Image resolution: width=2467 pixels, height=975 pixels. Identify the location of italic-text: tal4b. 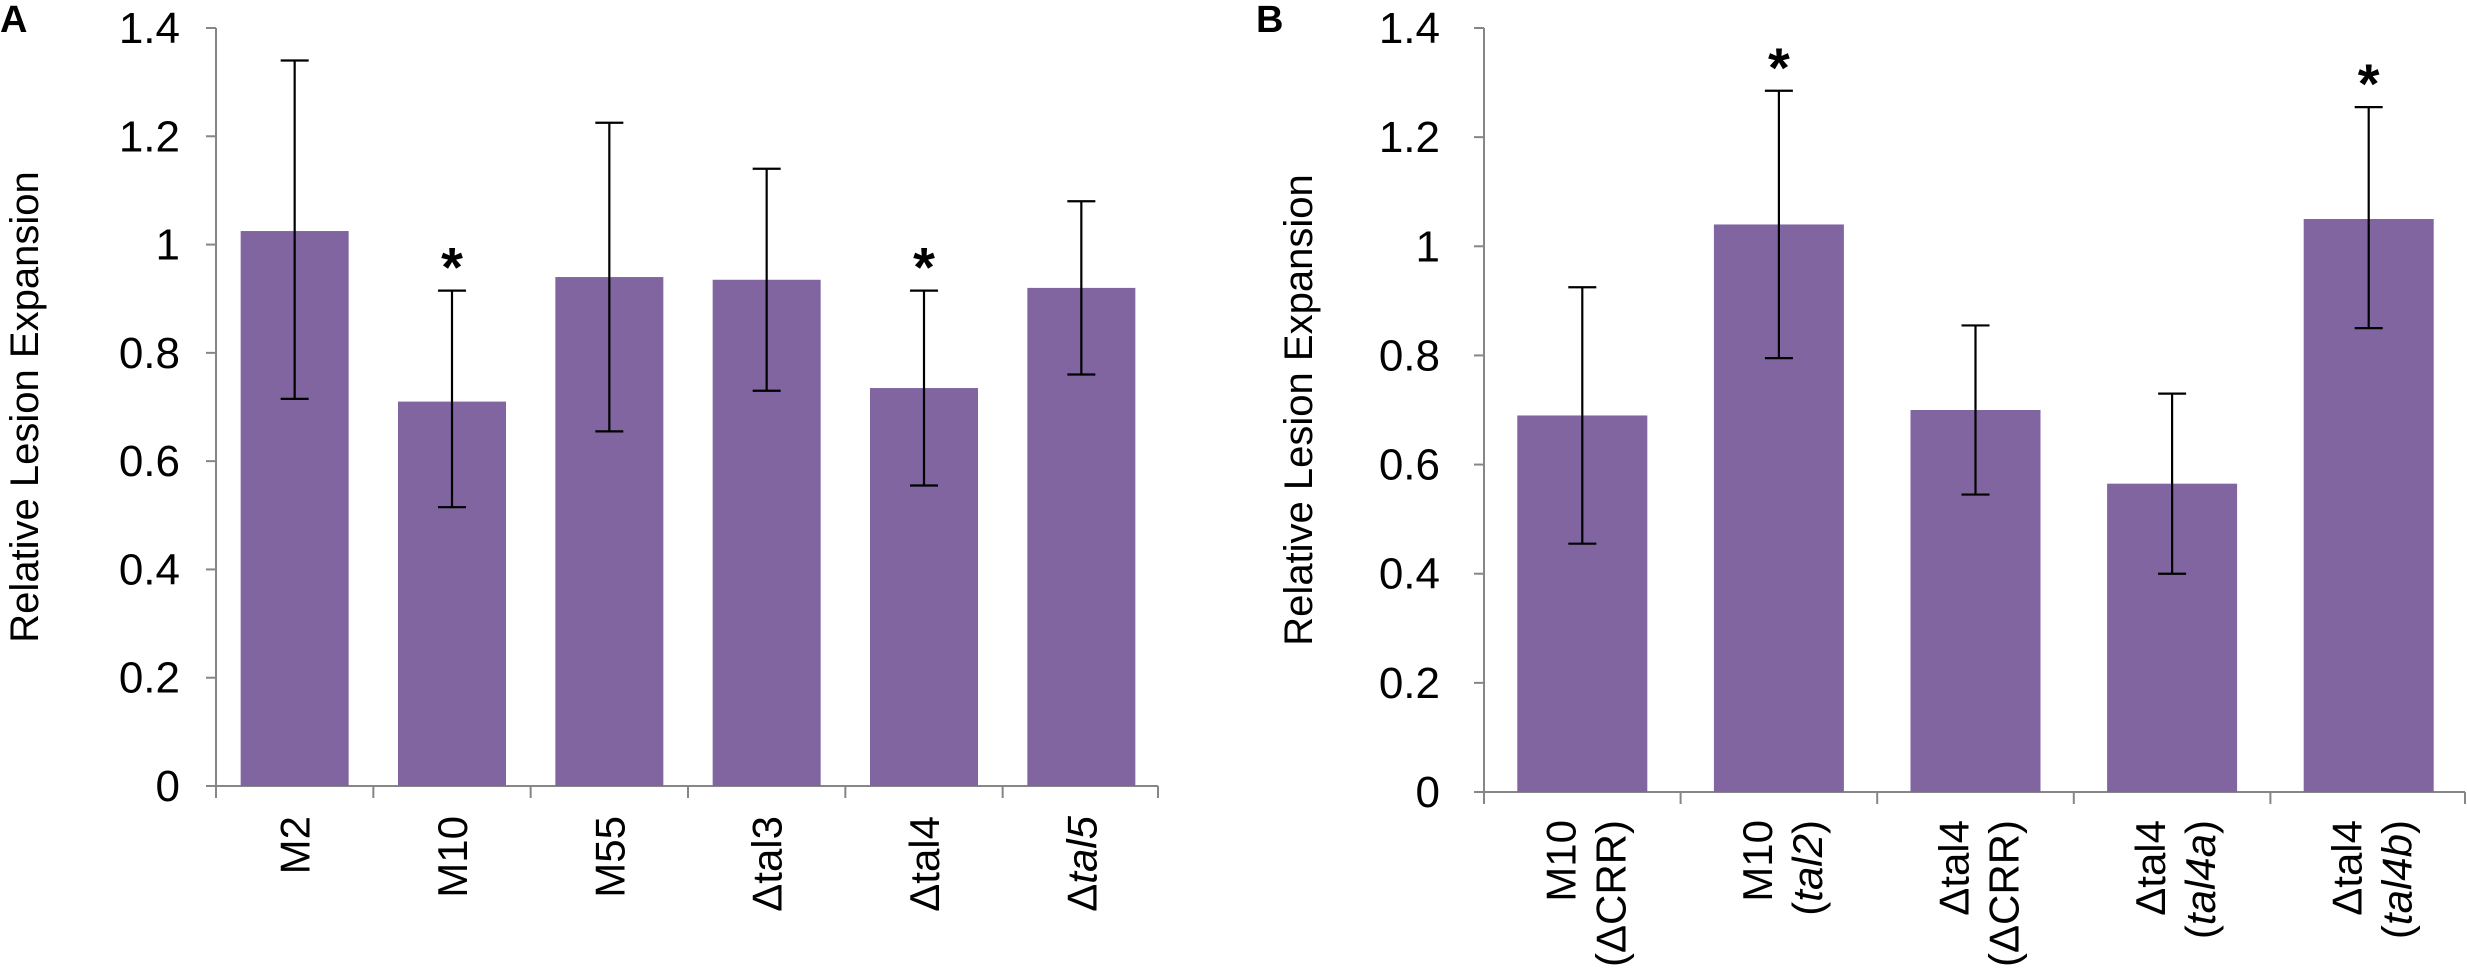
(2397, 879).